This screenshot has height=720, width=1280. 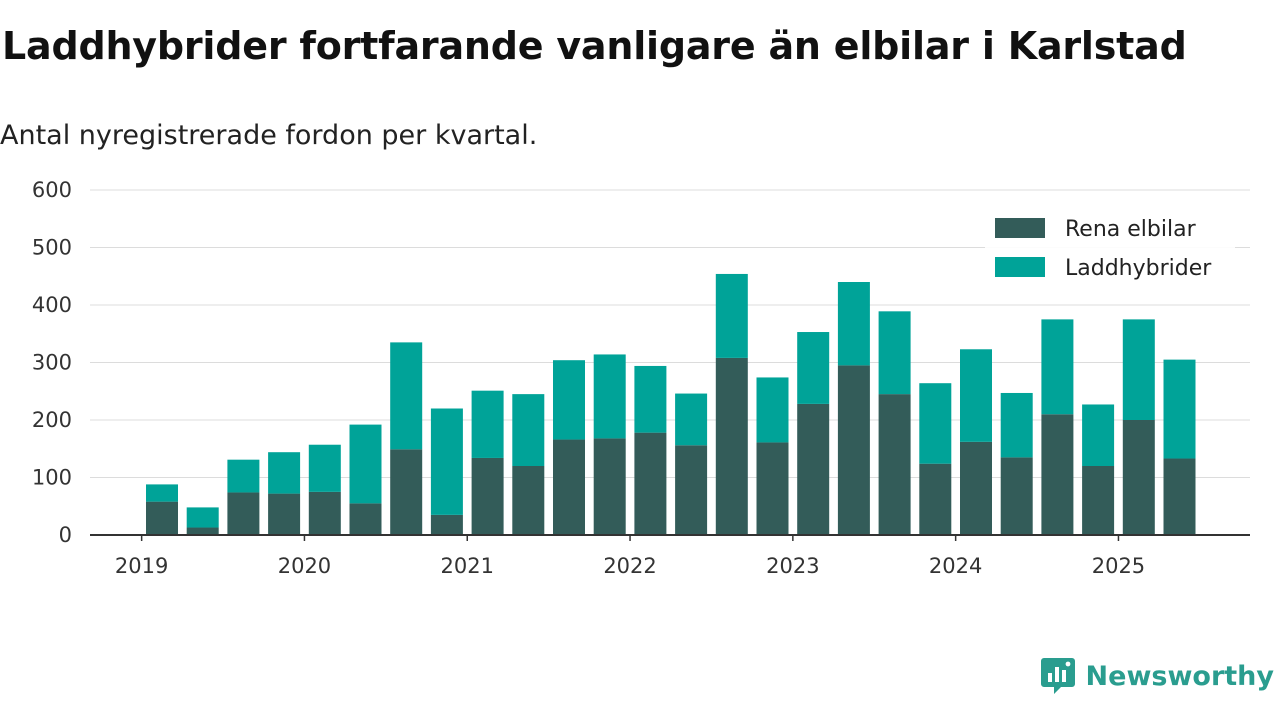 I want to click on y-tick-label: 600, so click(x=52, y=190).